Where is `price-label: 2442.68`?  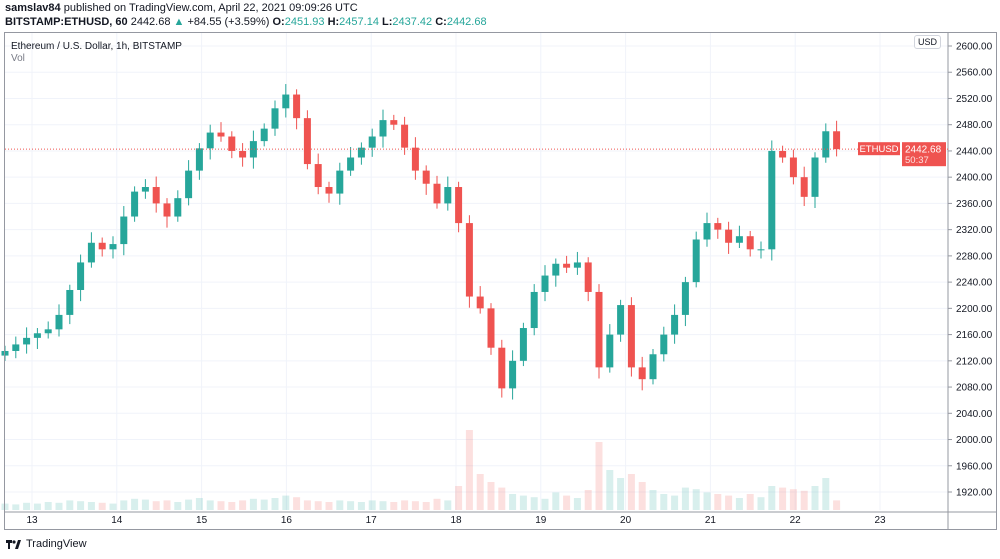 price-label: 2442.68 is located at coordinates (923, 150).